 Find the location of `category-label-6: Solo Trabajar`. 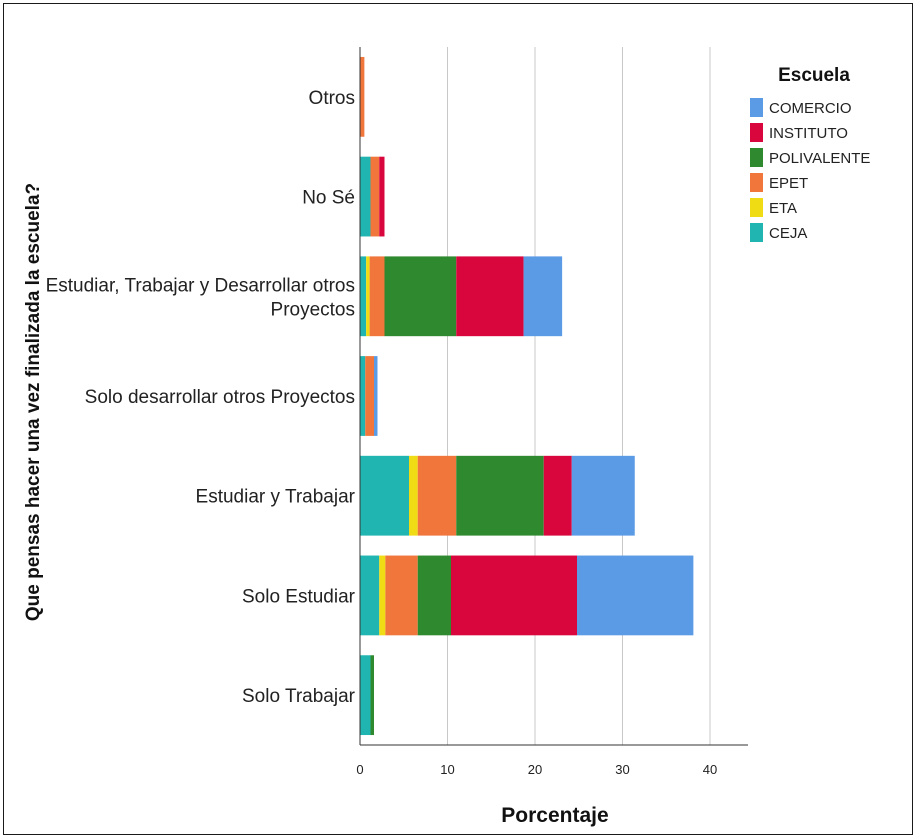

category-label-6: Solo Trabajar is located at coordinates (299, 696).